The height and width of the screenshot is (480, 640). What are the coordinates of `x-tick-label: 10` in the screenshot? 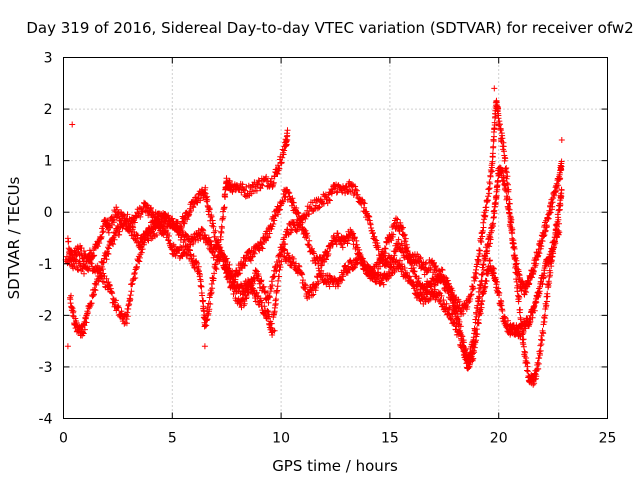 It's located at (281, 439).